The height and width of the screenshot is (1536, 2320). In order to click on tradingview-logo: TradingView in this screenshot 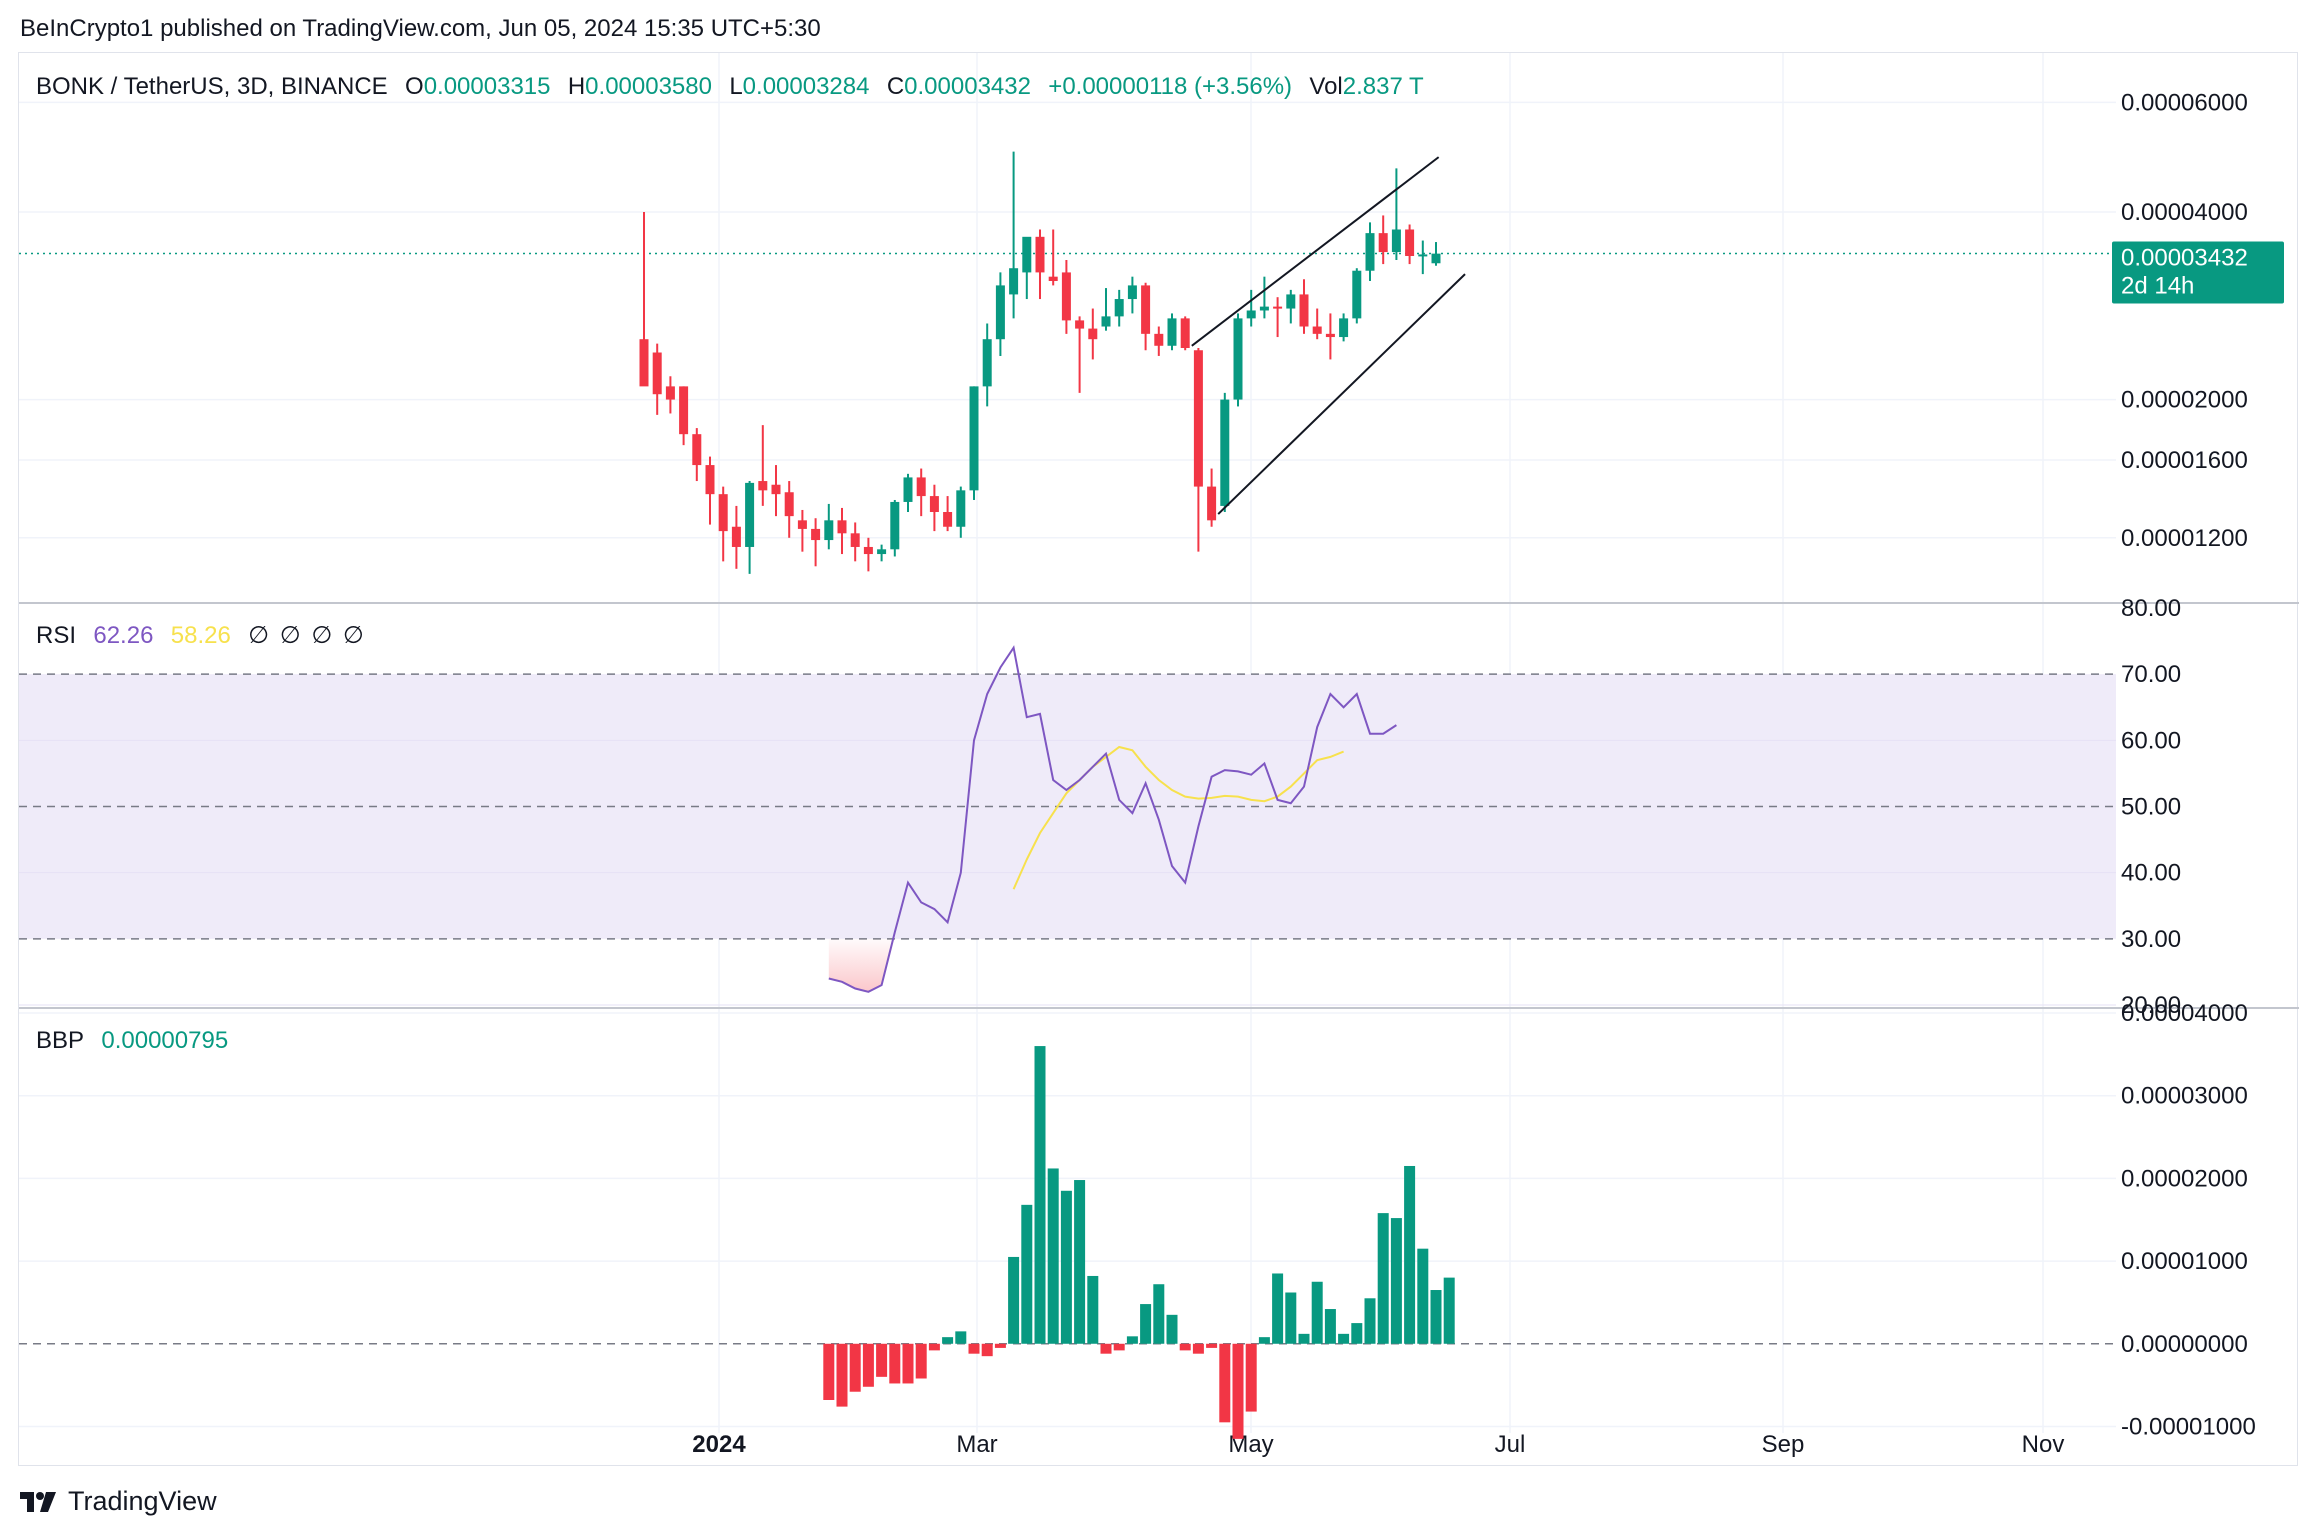, I will do `click(118, 1501)`.